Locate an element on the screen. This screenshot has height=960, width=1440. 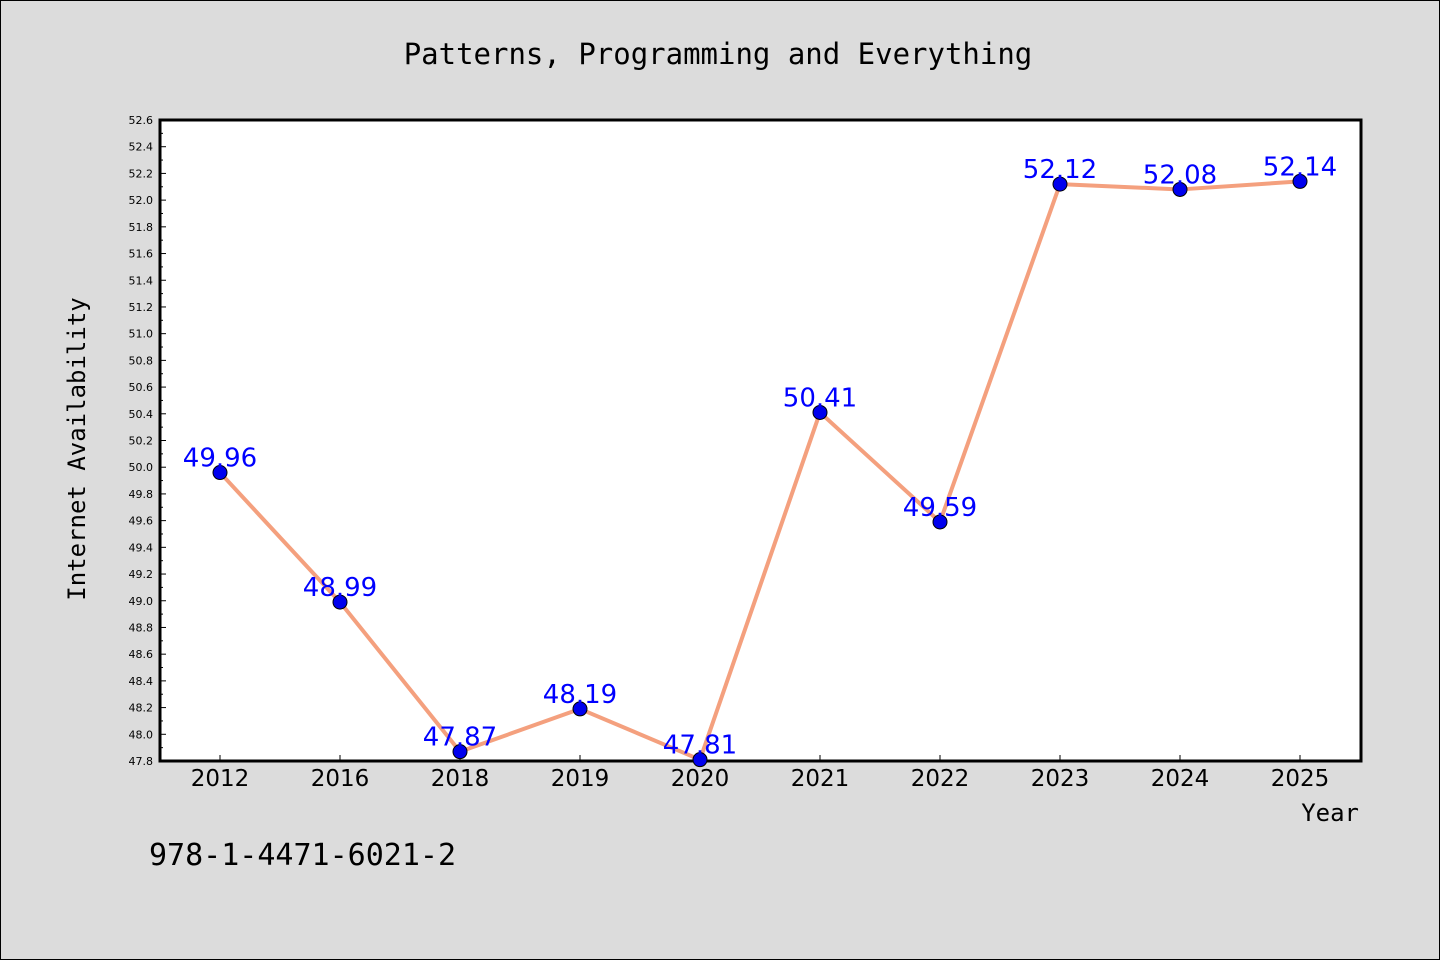
data-point-2025 is located at coordinates (1300, 181).